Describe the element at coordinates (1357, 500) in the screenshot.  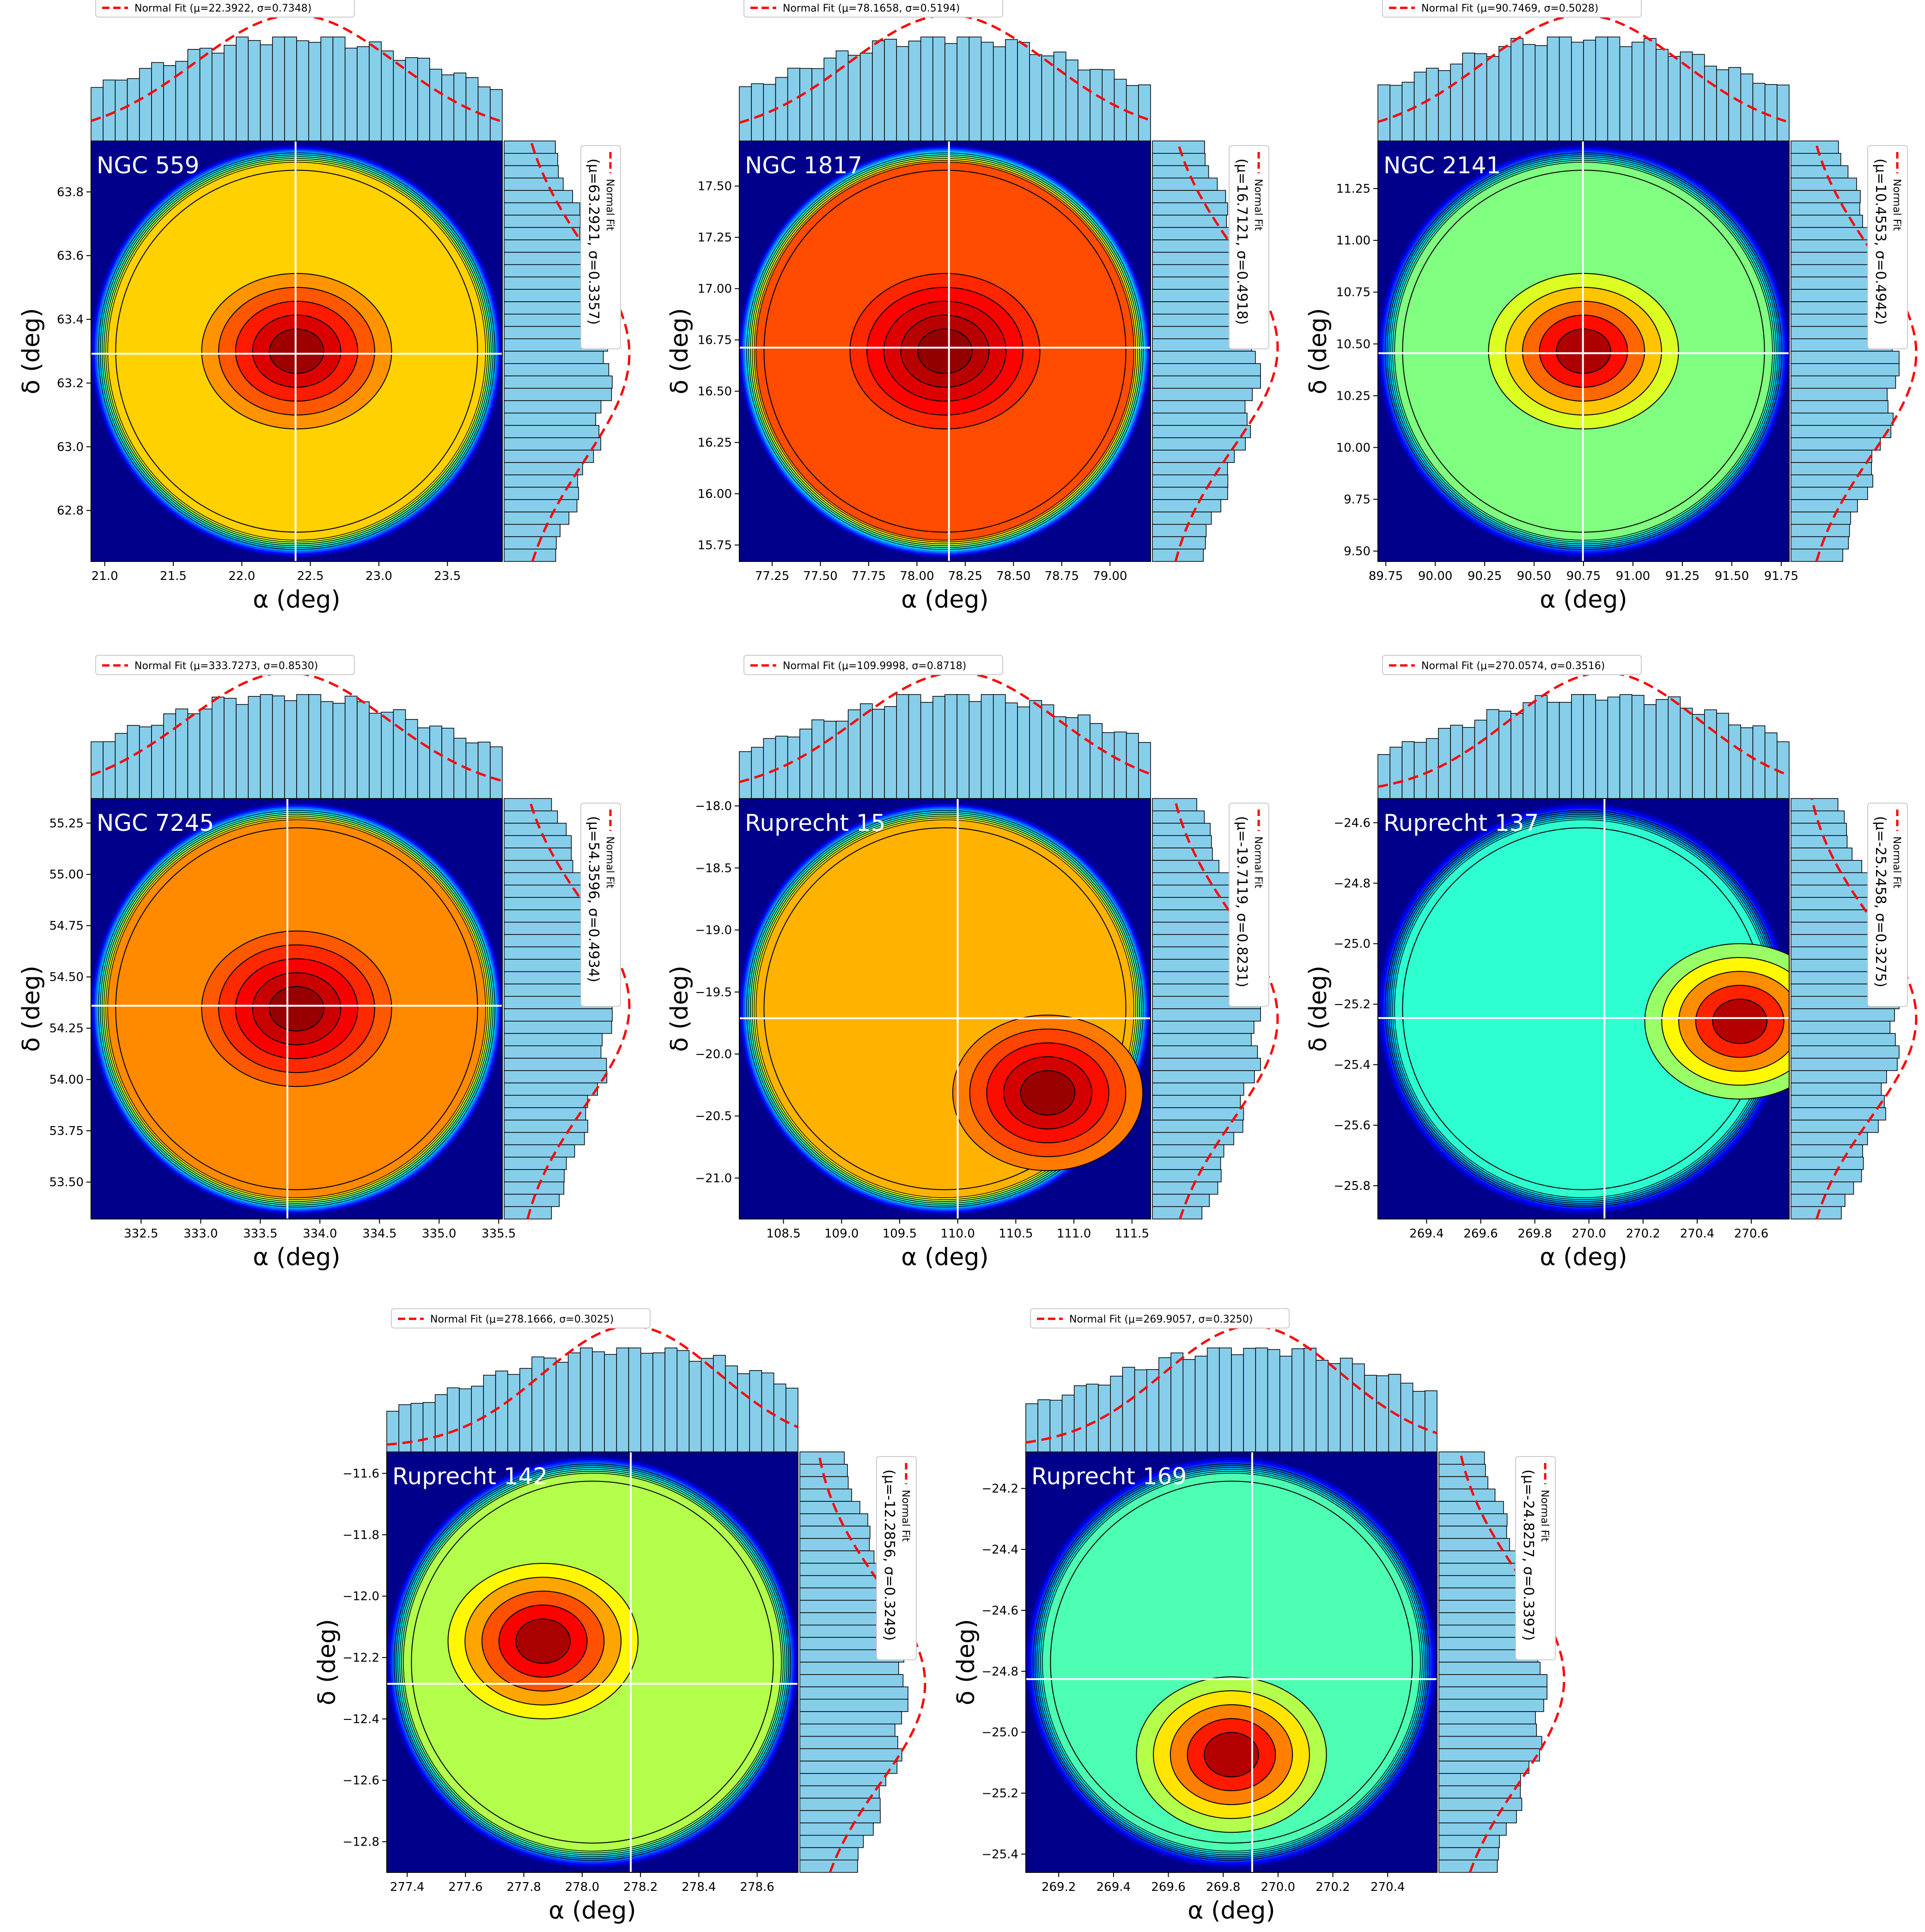
I see `y-tick-label: 9.75` at that location.